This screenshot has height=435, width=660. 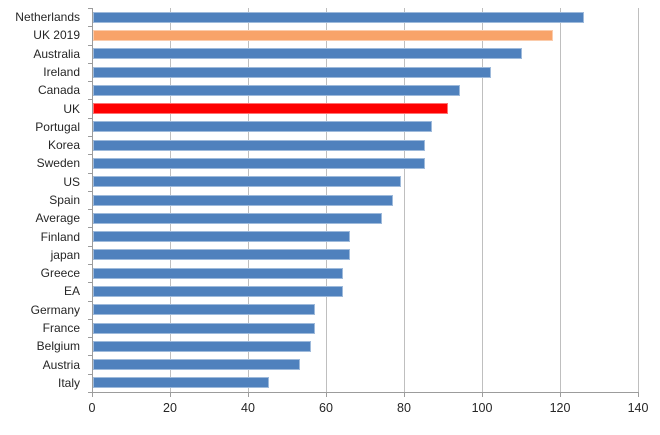 I want to click on category-label-us: US, so click(x=71, y=181).